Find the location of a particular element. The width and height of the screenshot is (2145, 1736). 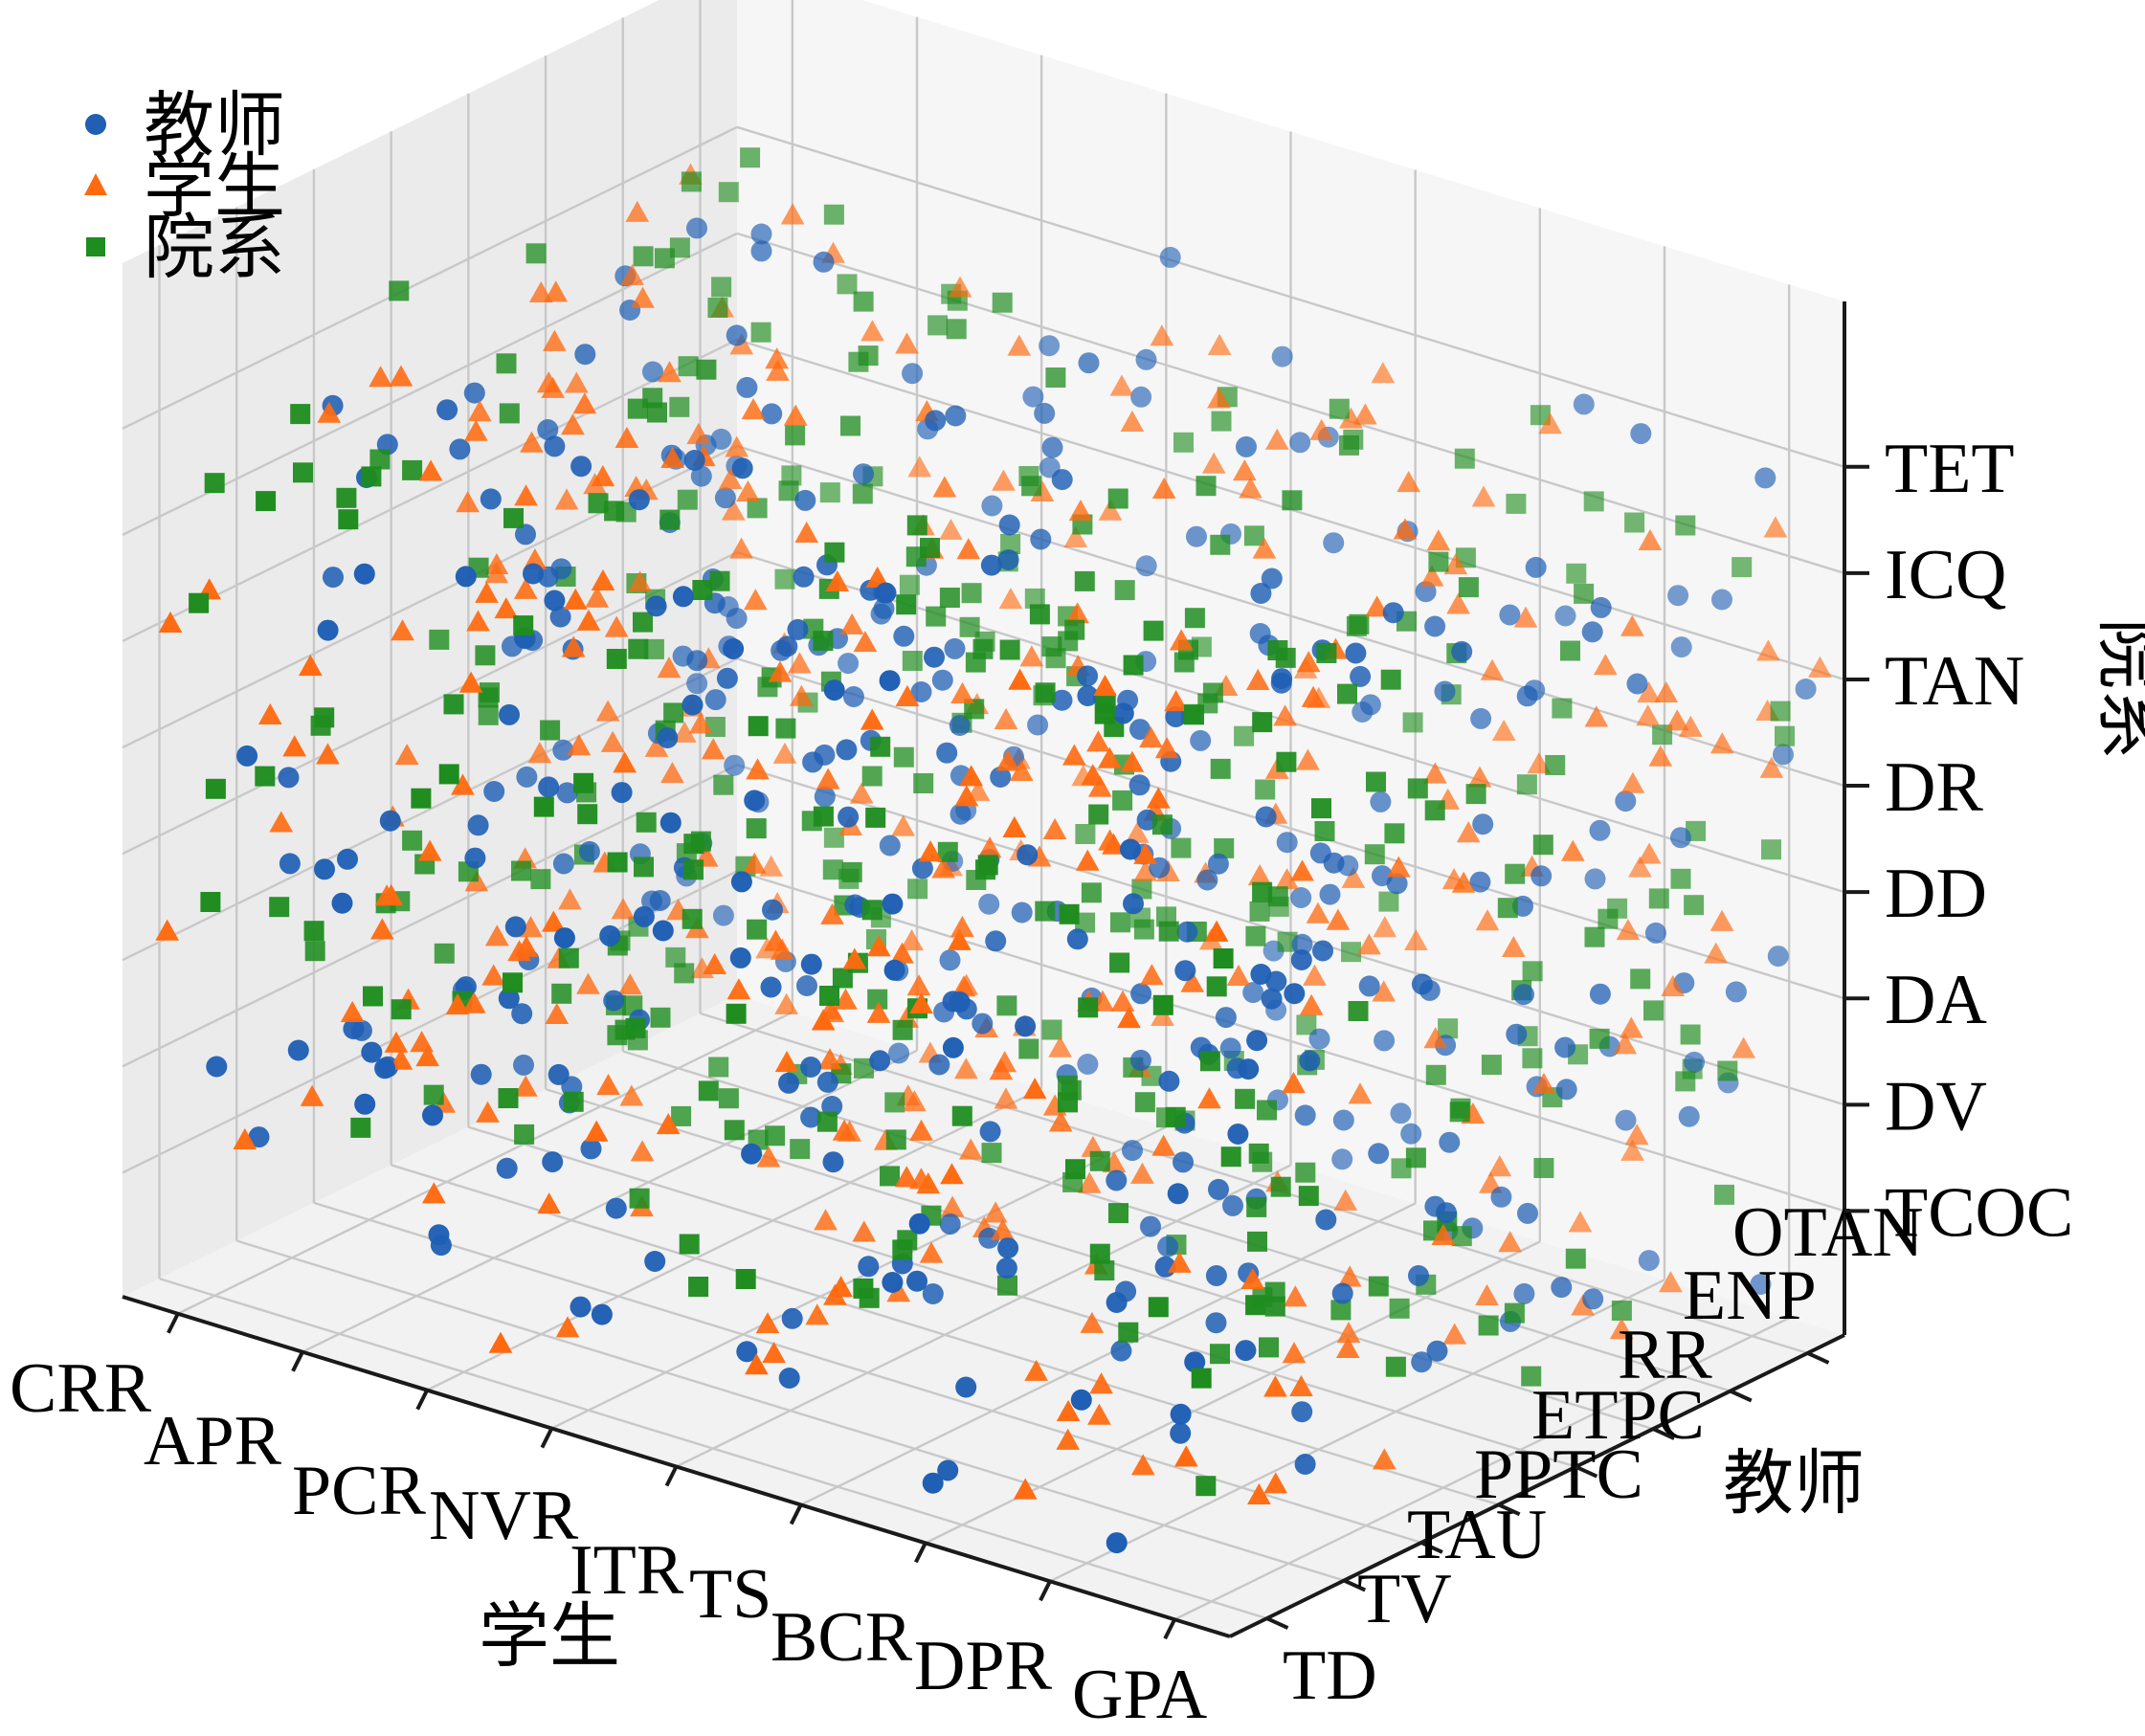

z-tick-label: DD is located at coordinates (1936, 894).